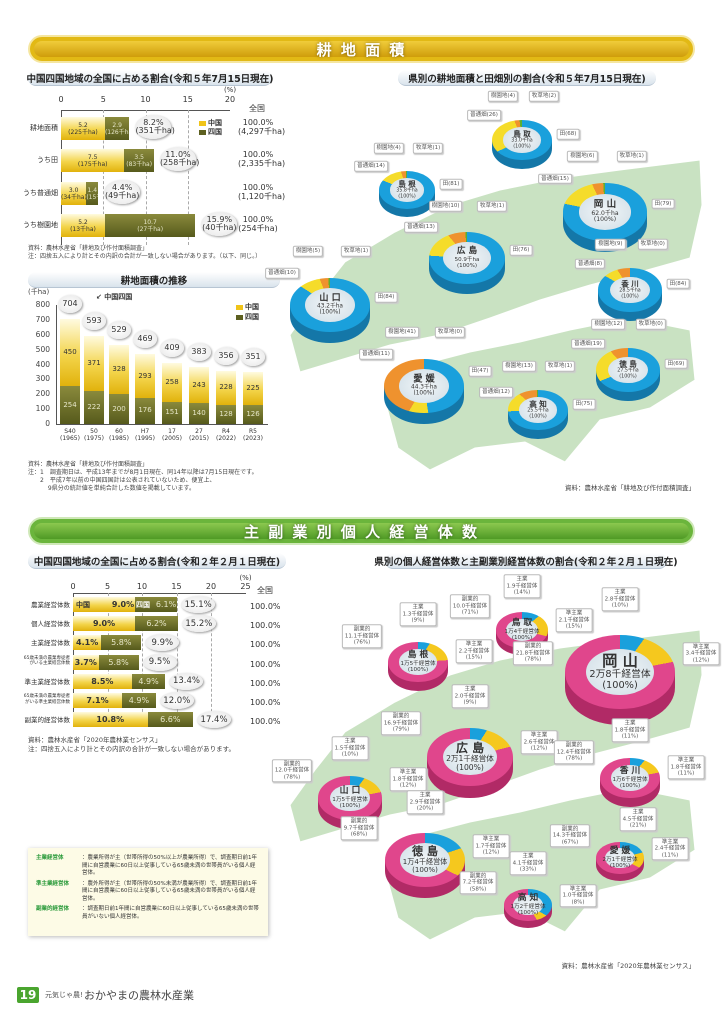 Image resolution: width=725 pixels, height=1024 pixels. I want to click on slice-label: 普通畑(26), so click(484, 115).